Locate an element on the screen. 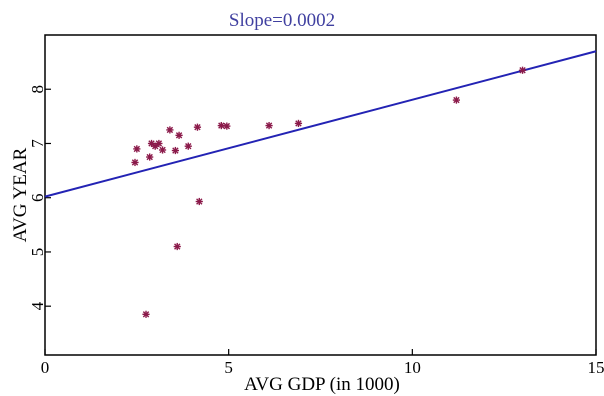 The height and width of the screenshot is (396, 604). x-tick-label-5: 5 is located at coordinates (228, 367).